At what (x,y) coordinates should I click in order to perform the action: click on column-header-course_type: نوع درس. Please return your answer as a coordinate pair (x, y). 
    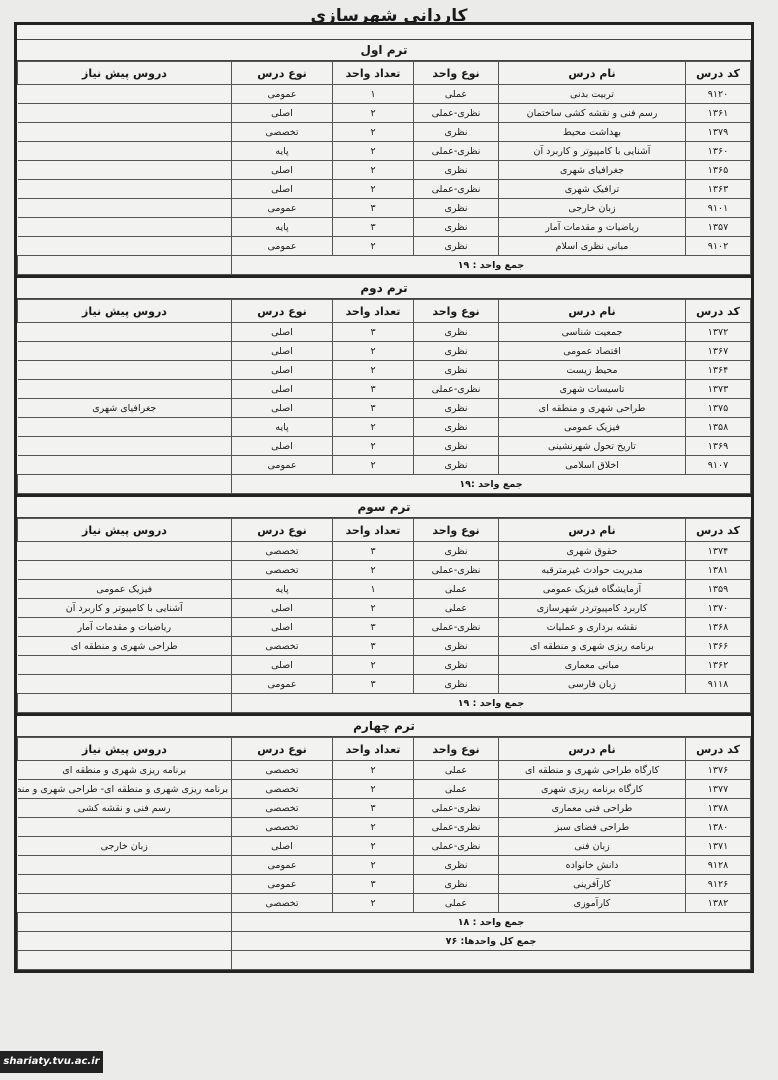
    Looking at the image, I should click on (282, 311).